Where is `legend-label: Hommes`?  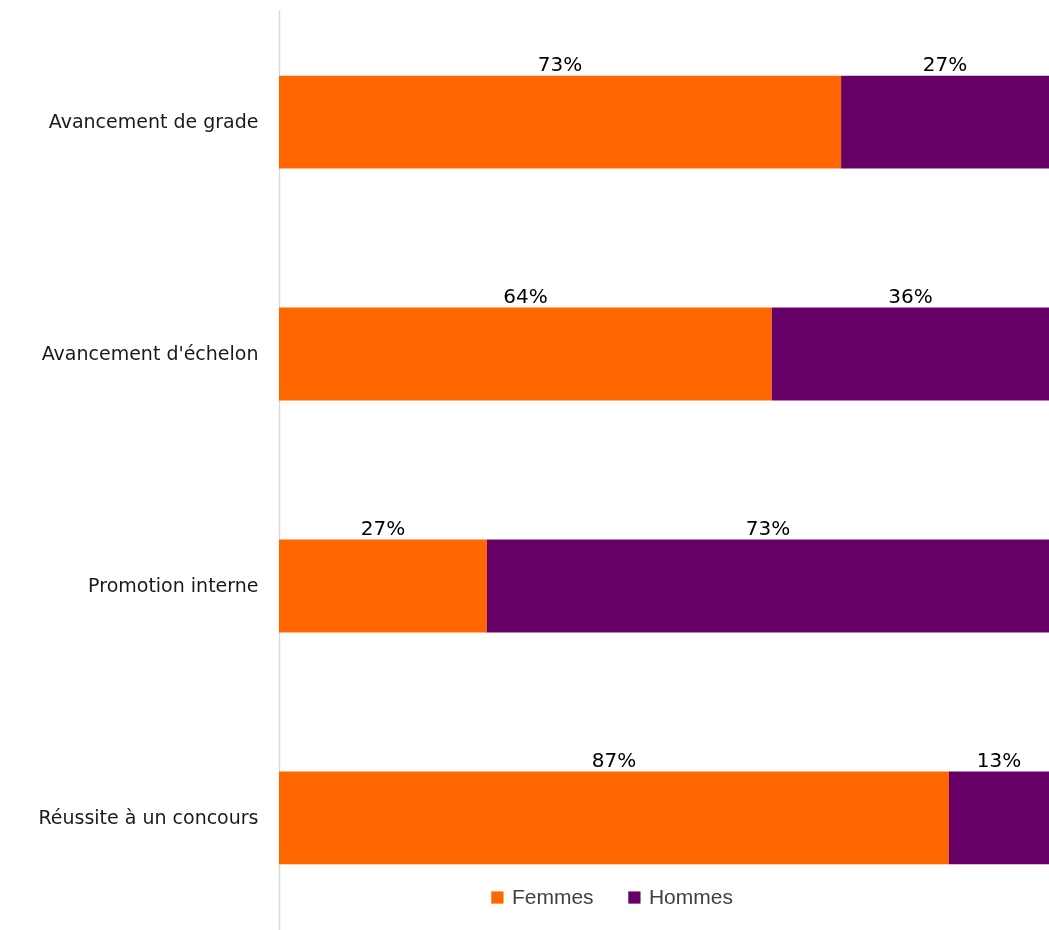 legend-label: Hommes is located at coordinates (690, 896).